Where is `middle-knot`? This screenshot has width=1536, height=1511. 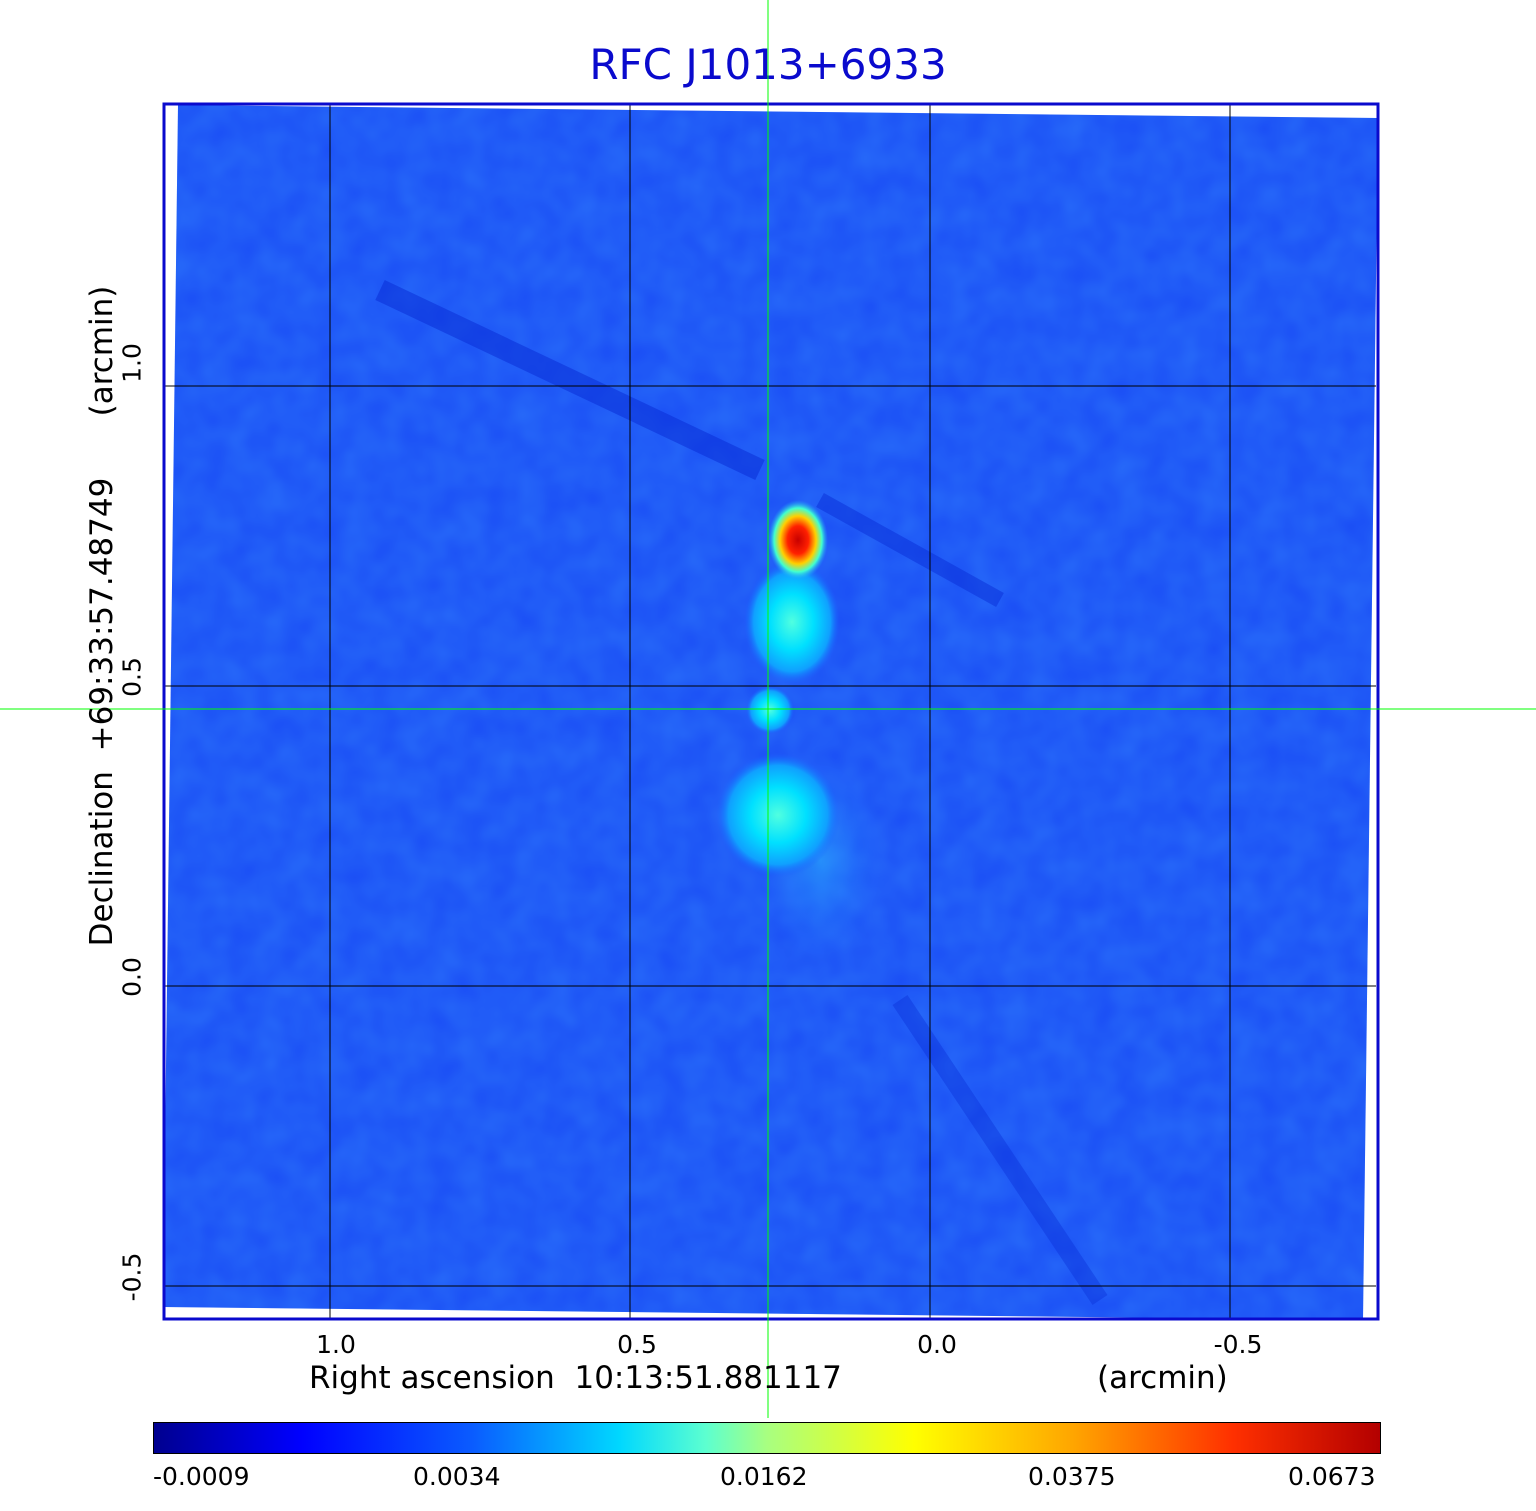 middle-knot is located at coordinates (770, 710).